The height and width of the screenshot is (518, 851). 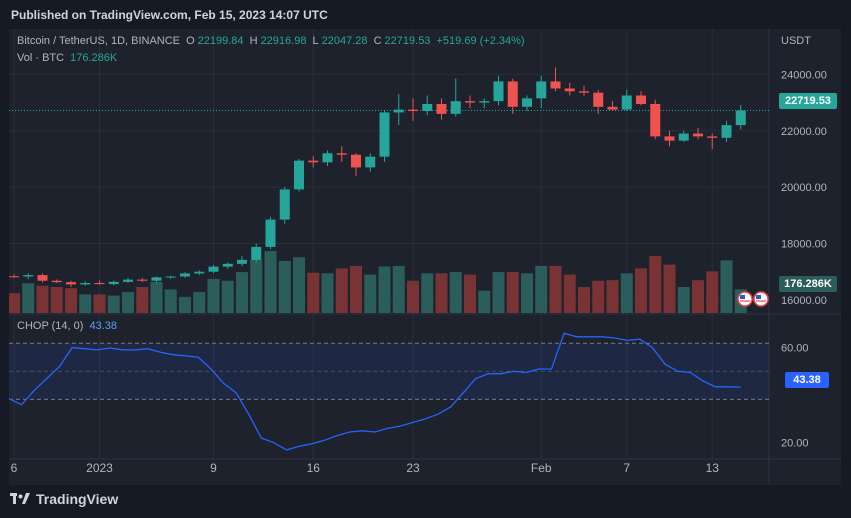 I want to click on footer-brand: TradingView, so click(x=64, y=499).